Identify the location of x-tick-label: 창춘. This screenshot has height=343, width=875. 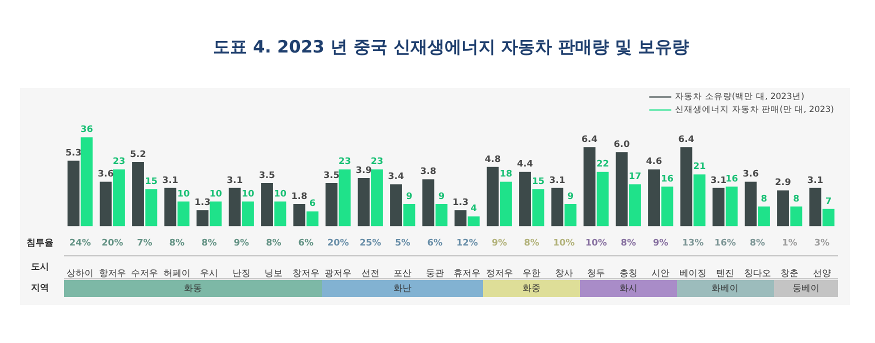
(789, 273).